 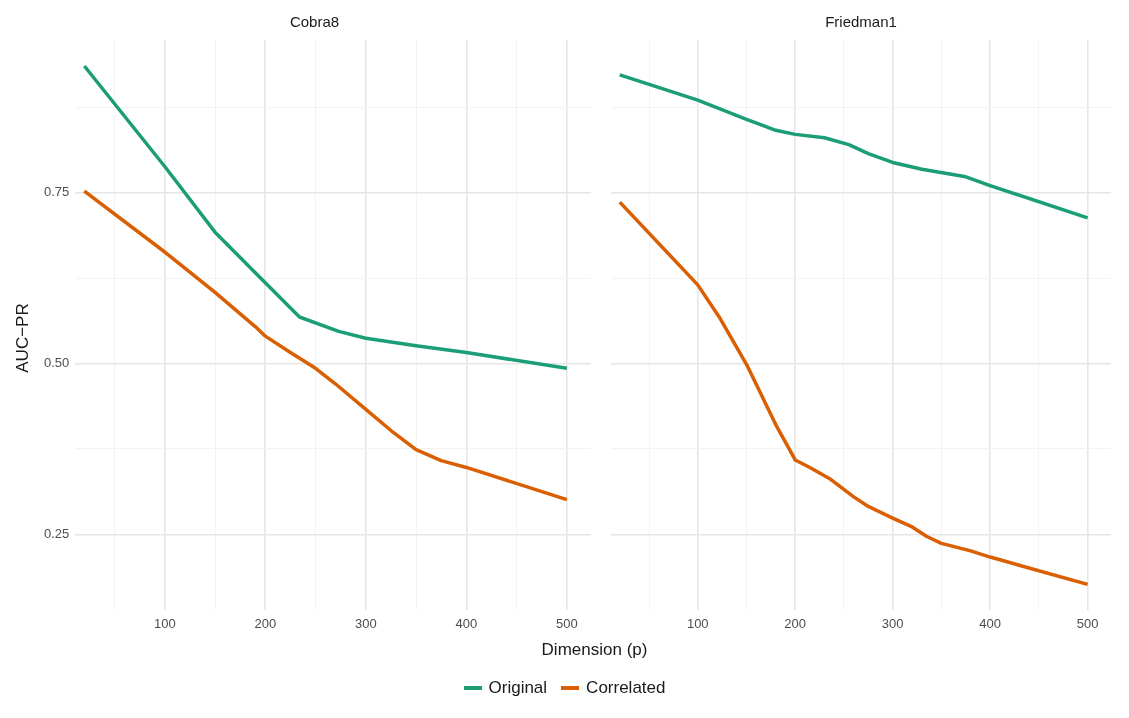 I want to click on chart-title: Friedman1, so click(x=861, y=22).